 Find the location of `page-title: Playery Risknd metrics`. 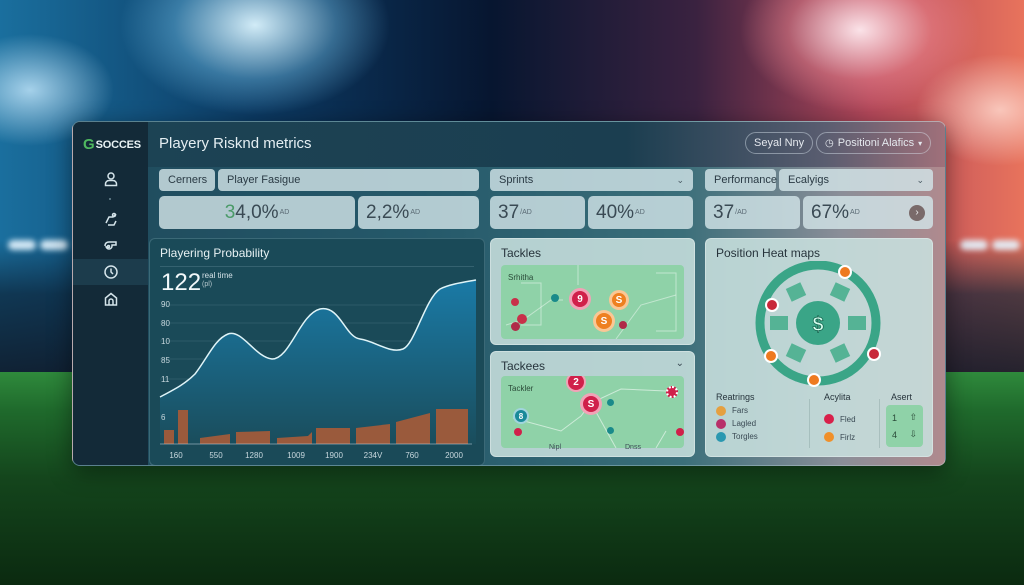

page-title: Playery Risknd metrics is located at coordinates (235, 143).